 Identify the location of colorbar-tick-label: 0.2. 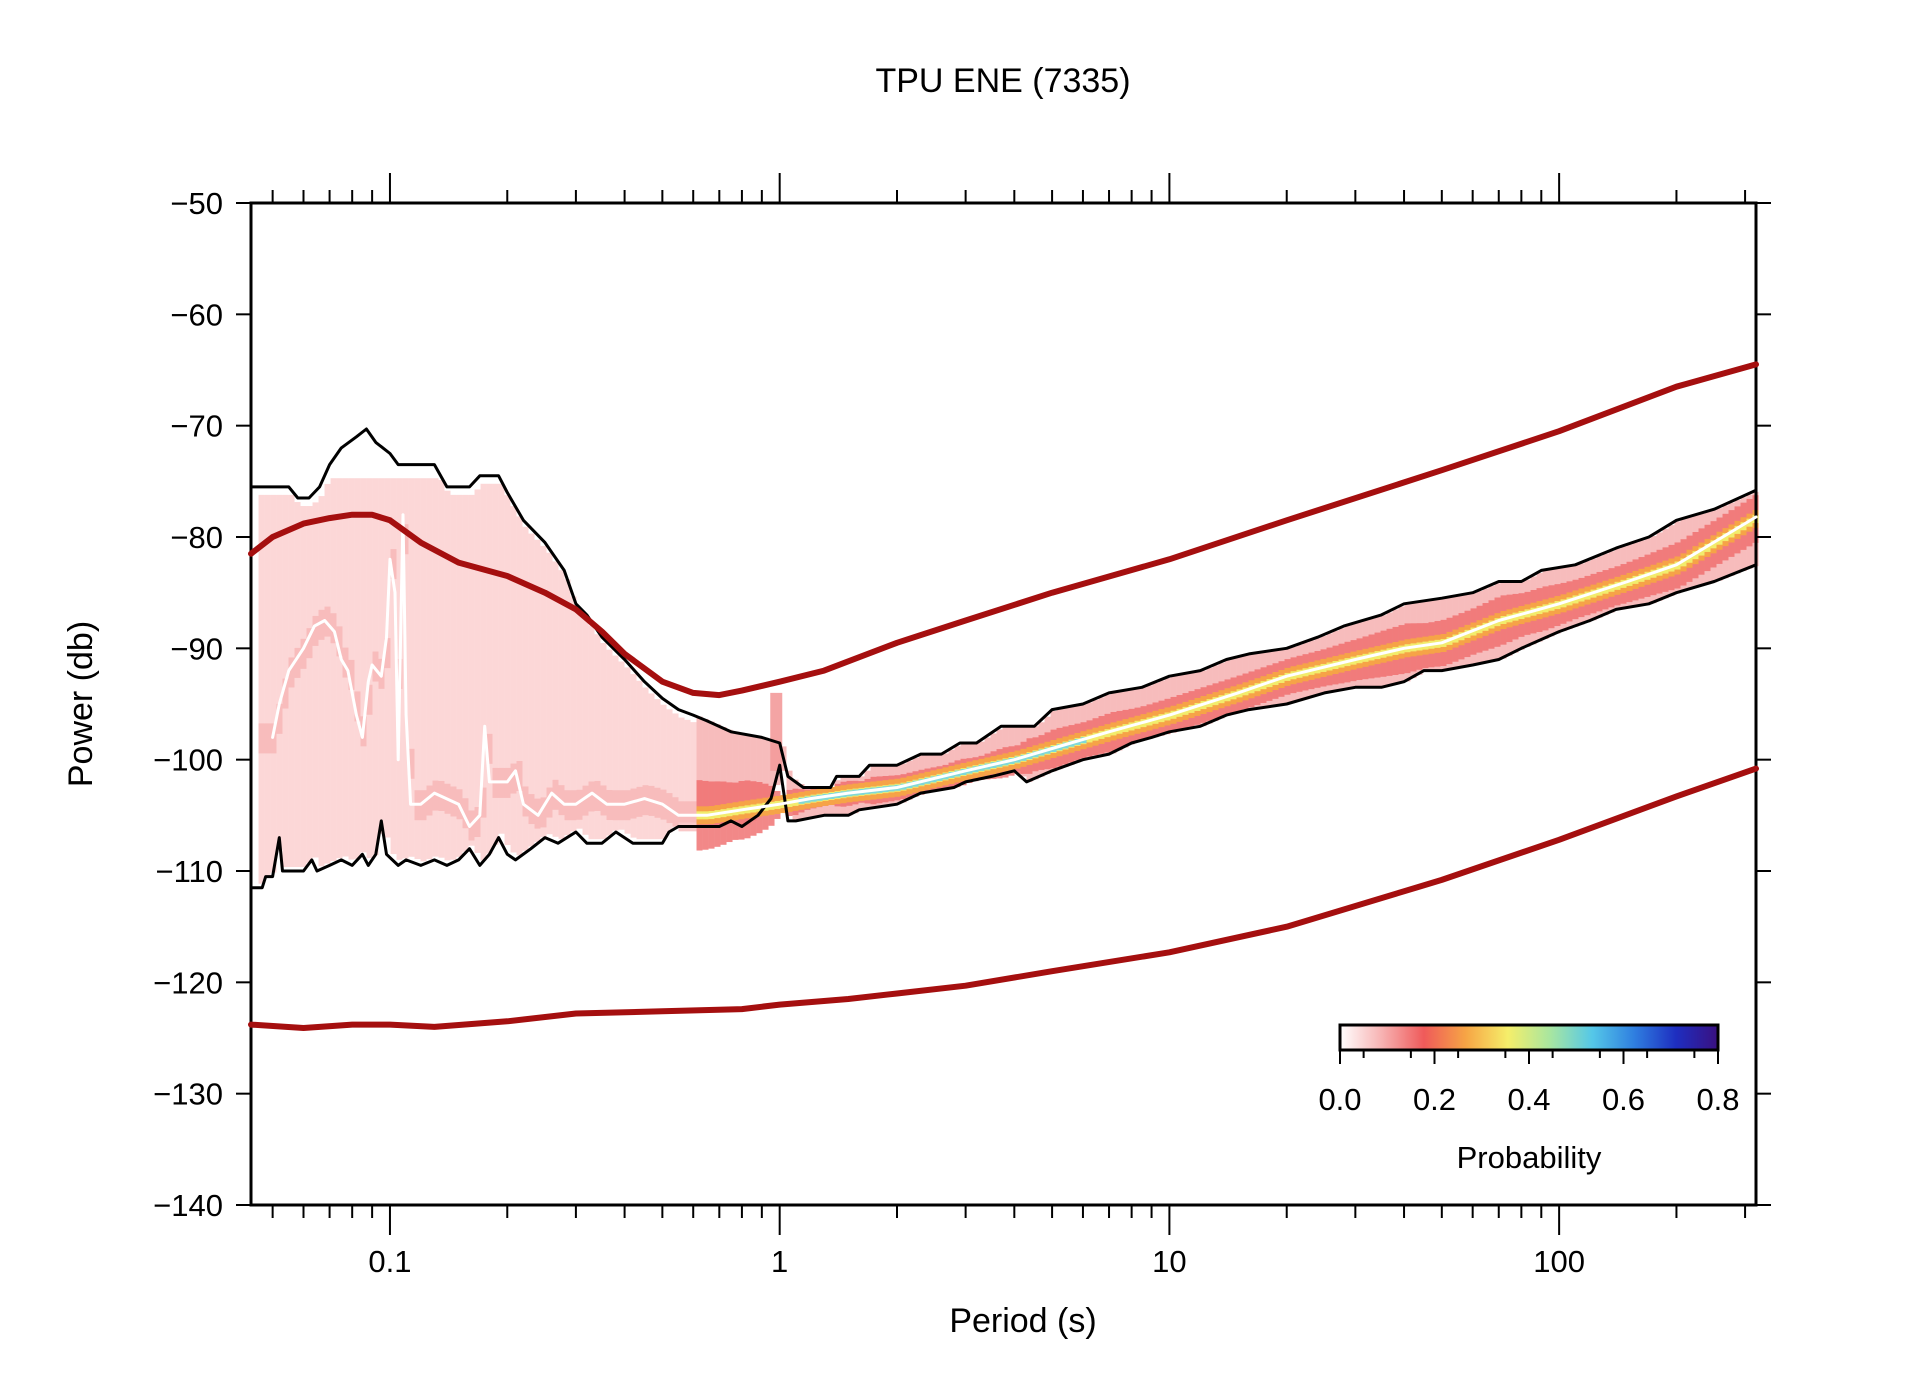
(1434, 1099).